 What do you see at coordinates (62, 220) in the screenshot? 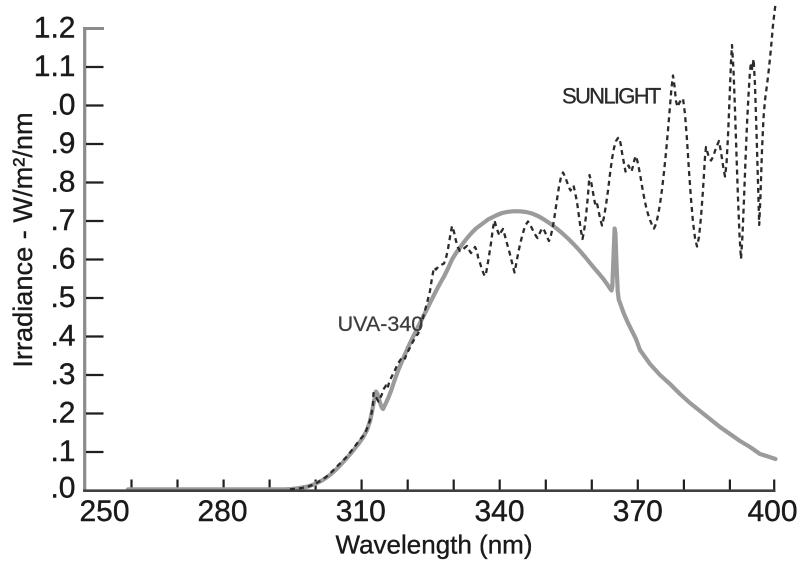
I see `svg-text: .7` at bounding box center [62, 220].